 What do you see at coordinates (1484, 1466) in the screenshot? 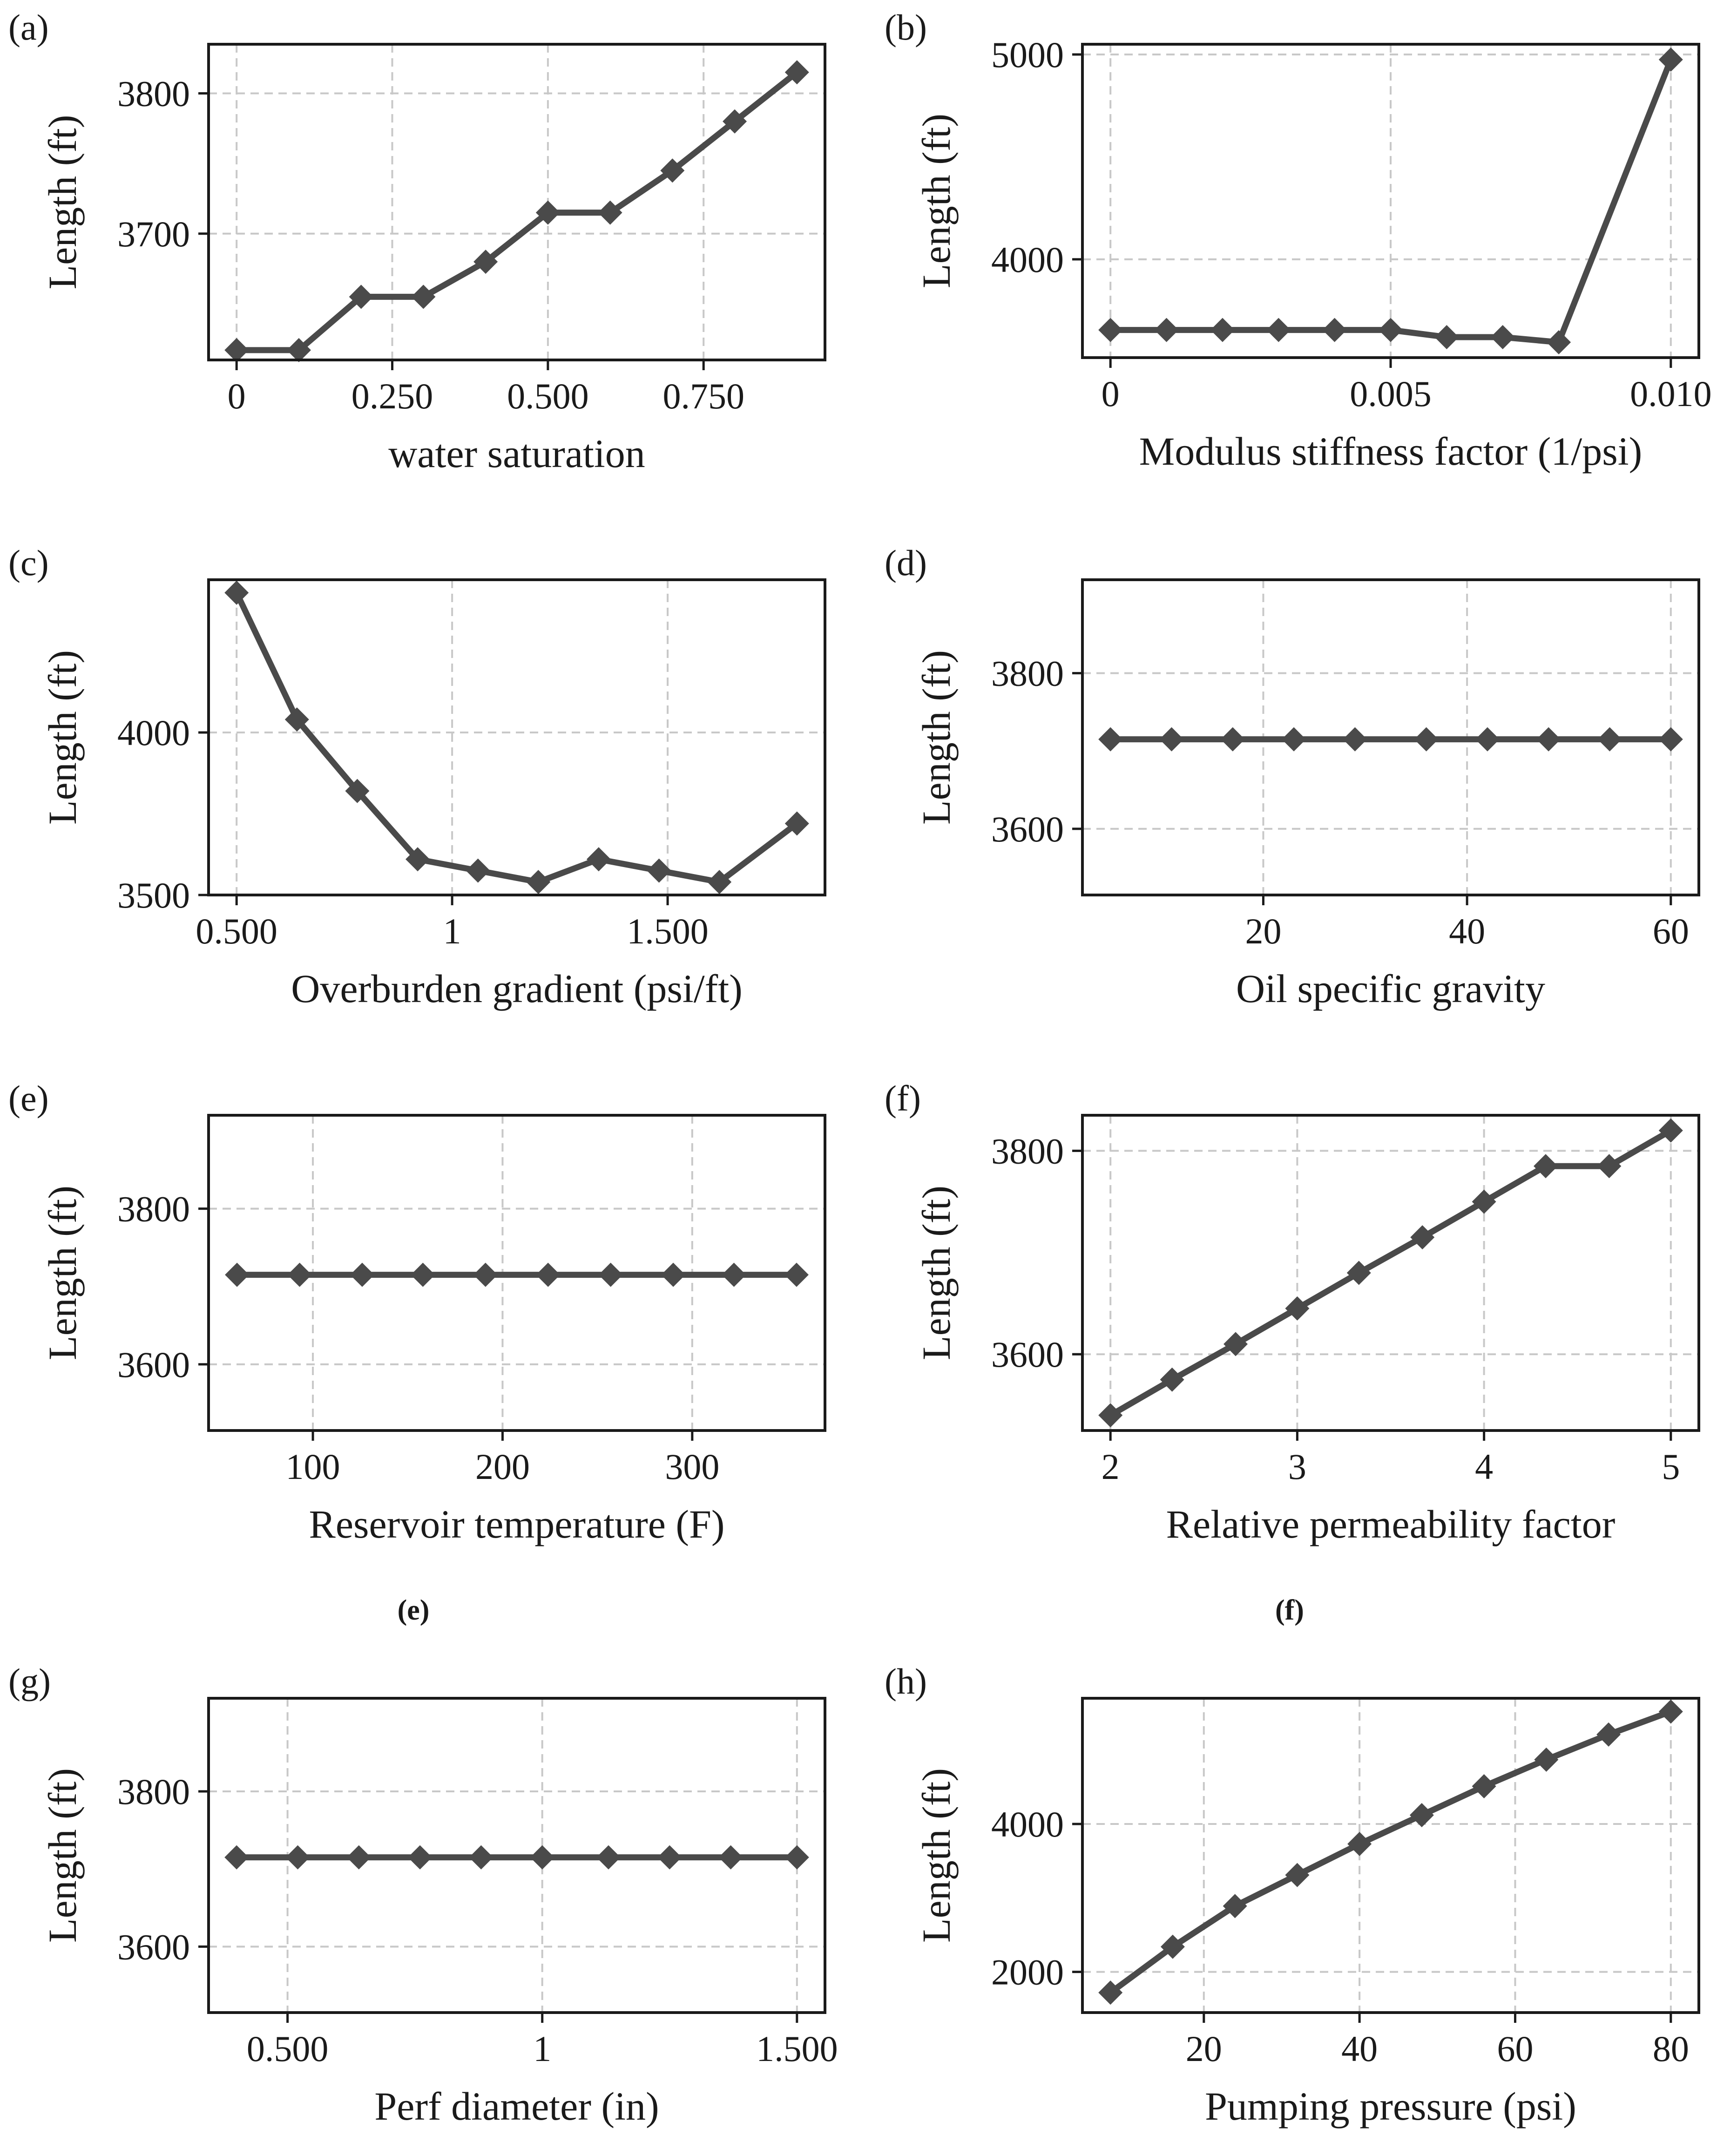
I see `x-tick-label: 4` at bounding box center [1484, 1466].